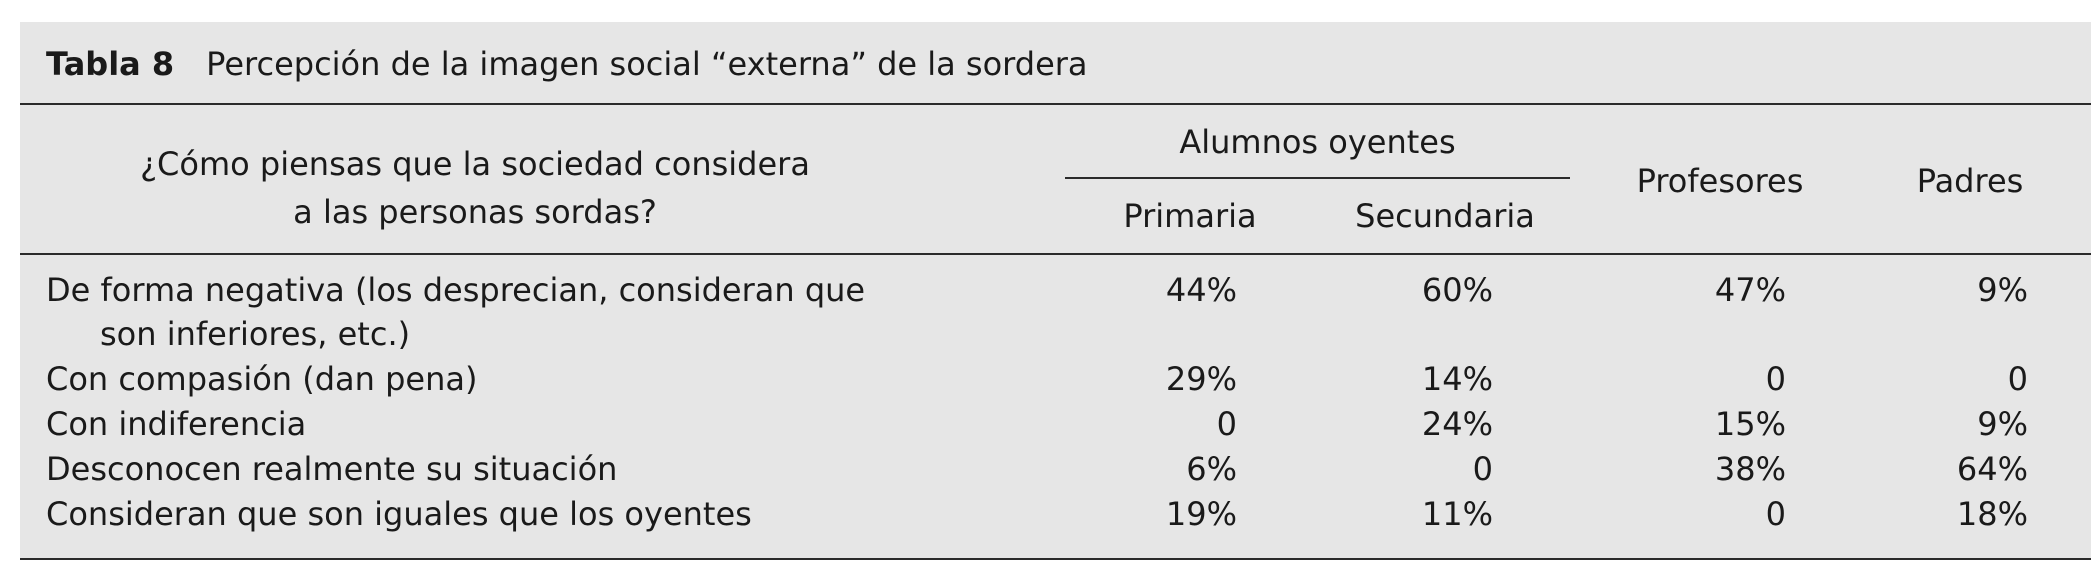 This screenshot has width=2091, height=575. What do you see at coordinates (110, 64) in the screenshot?
I see `table-number: Tabla 8` at bounding box center [110, 64].